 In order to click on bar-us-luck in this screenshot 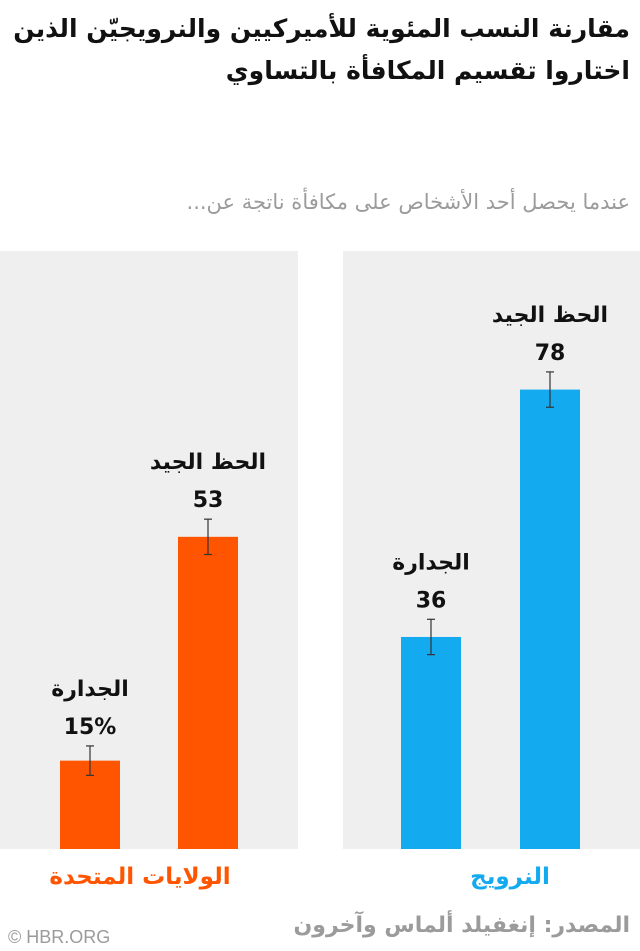, I will do `click(208, 692)`.